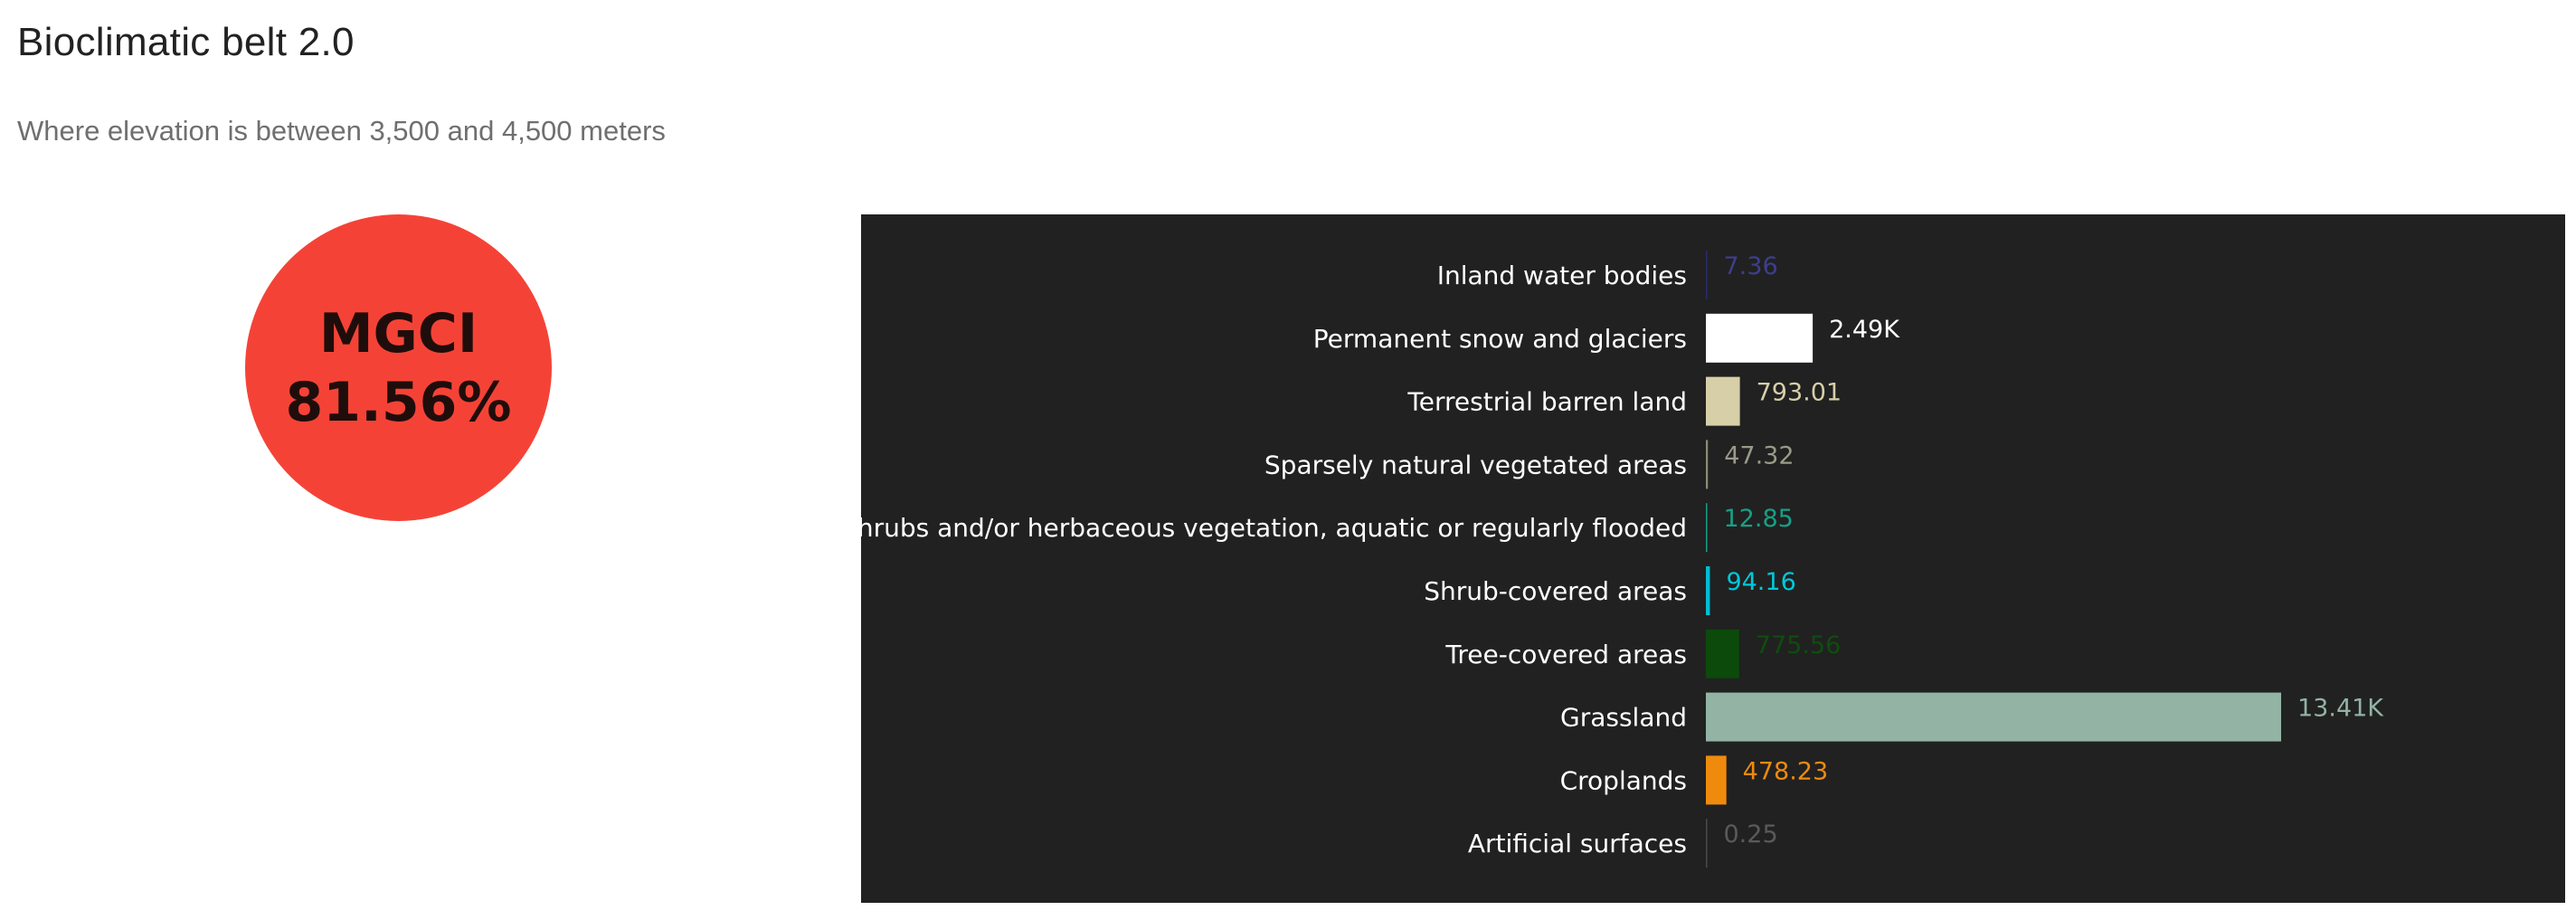 This screenshot has width=2576, height=920. Describe the element at coordinates (186, 42) in the screenshot. I see `page-title: Bioclimatic belt 2.0` at that location.